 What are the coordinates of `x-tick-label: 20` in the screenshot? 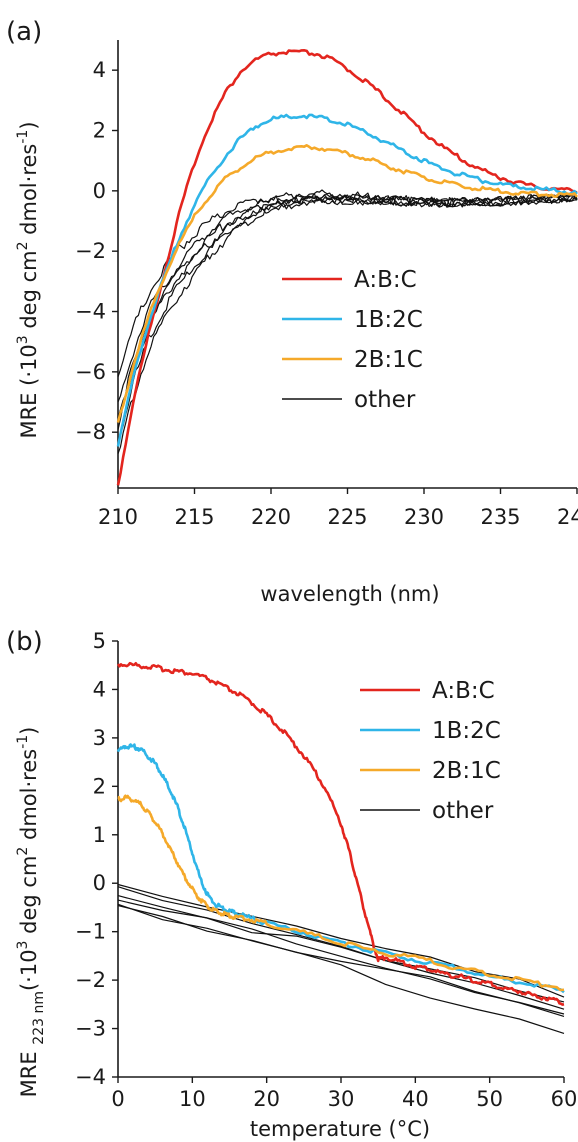 It's located at (266, 1099).